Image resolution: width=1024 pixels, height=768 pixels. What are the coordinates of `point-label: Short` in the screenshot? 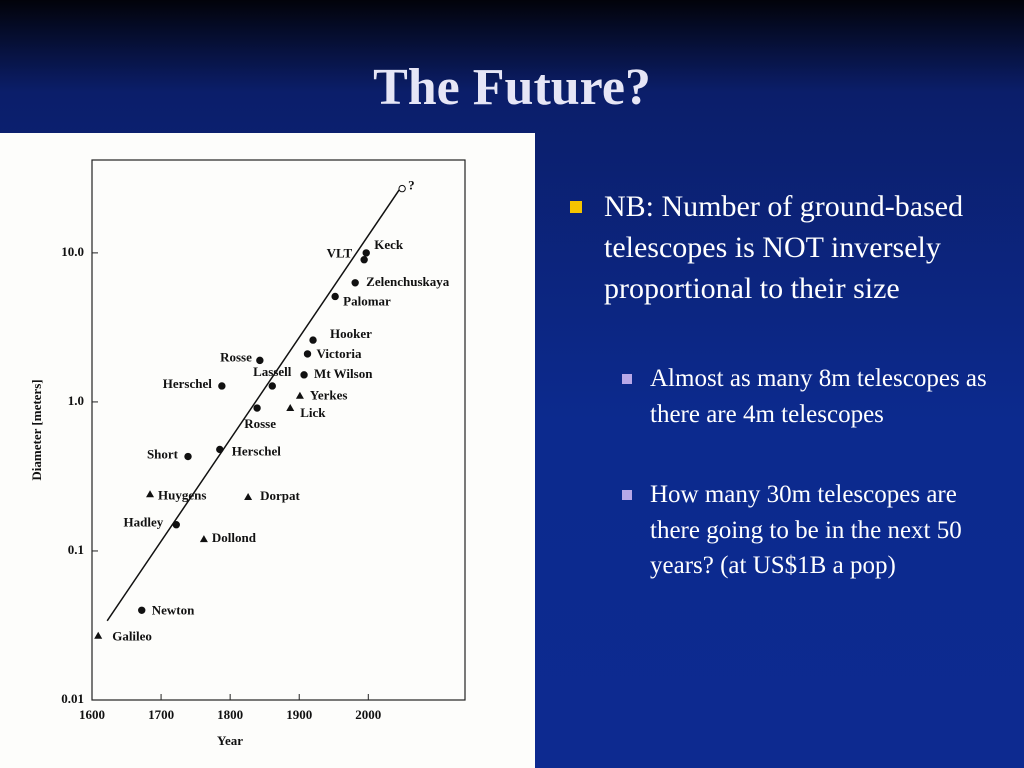 It's located at (163, 454).